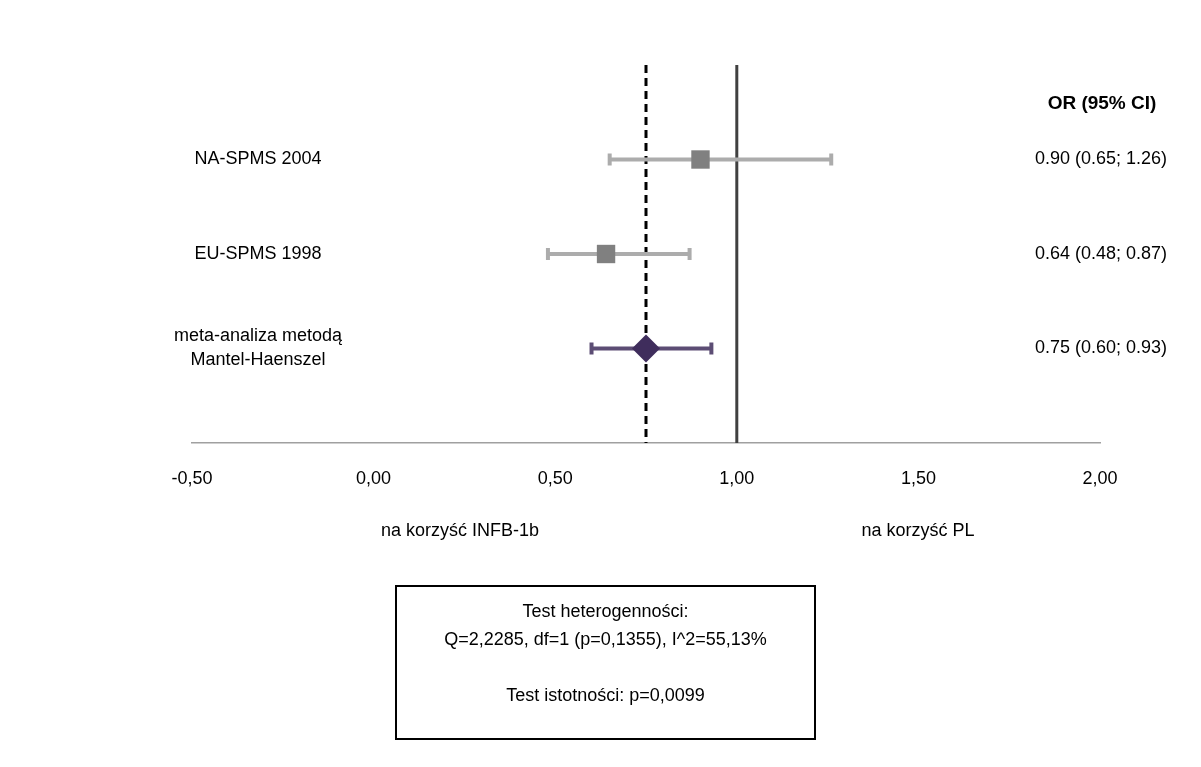 This screenshot has height=767, width=1201. Describe the element at coordinates (918, 529) in the screenshot. I see `text: na korzyść PL` at that location.